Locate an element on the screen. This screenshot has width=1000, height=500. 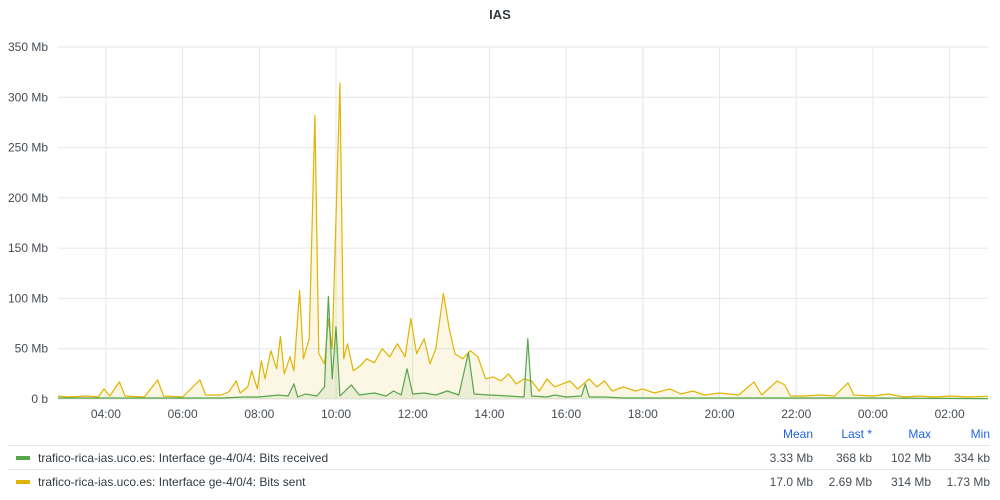
x-tick-label: 12:00 is located at coordinates (413, 413).